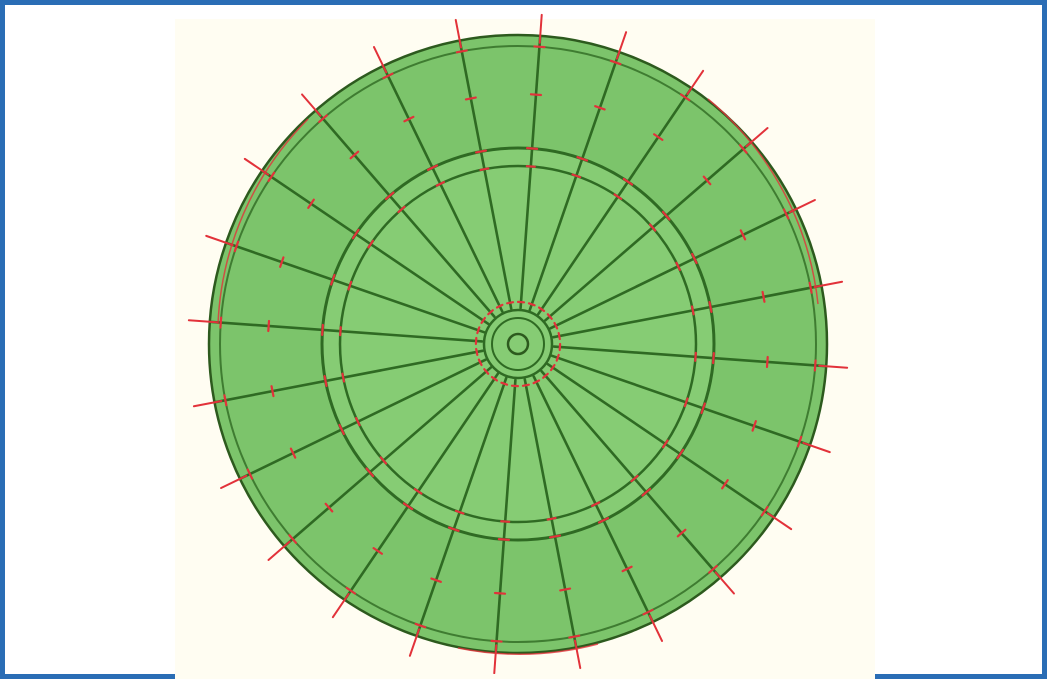  I want to click on hub-center, so click(518, 344).